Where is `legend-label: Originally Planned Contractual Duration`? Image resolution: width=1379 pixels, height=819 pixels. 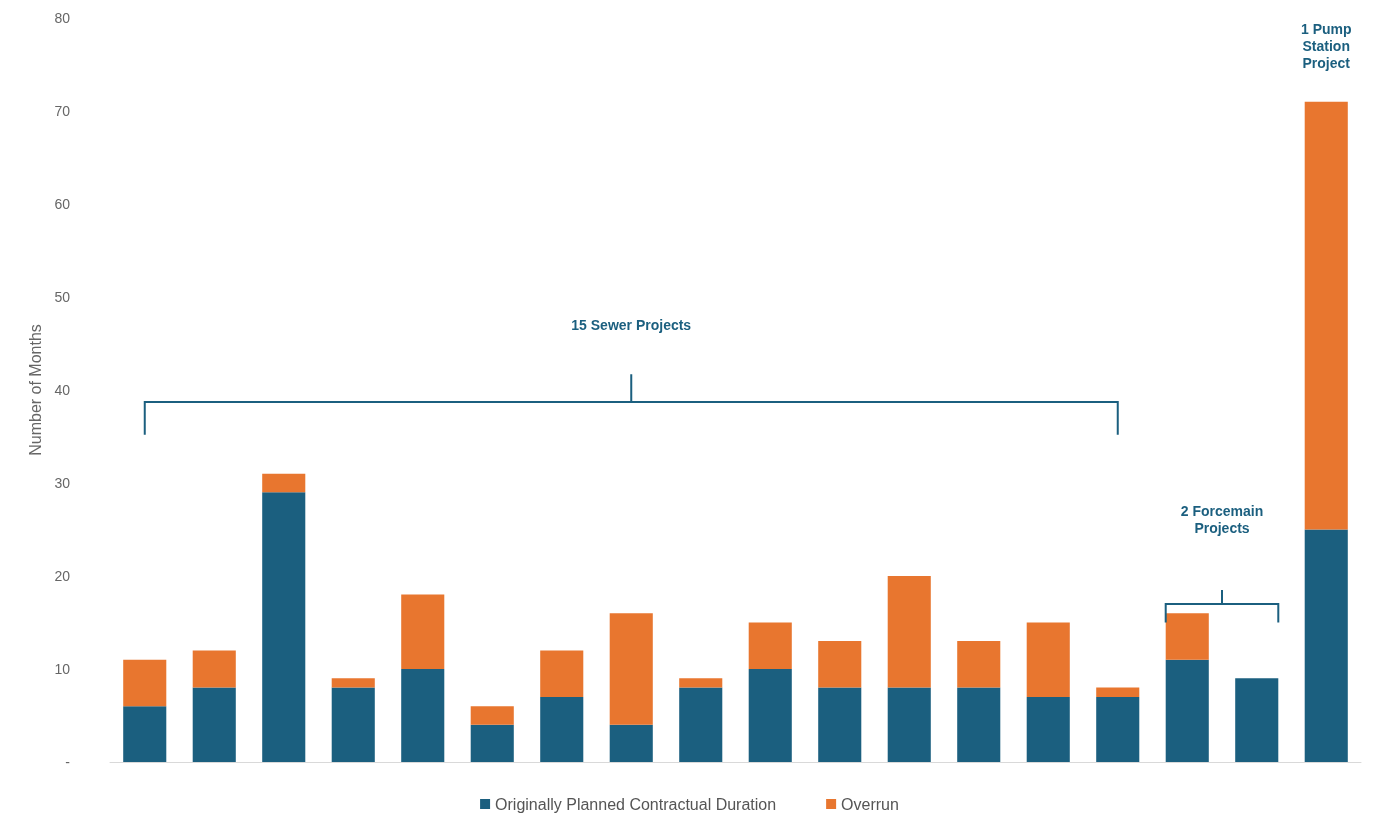
legend-label: Originally Planned Contractual Duration is located at coordinates (636, 804).